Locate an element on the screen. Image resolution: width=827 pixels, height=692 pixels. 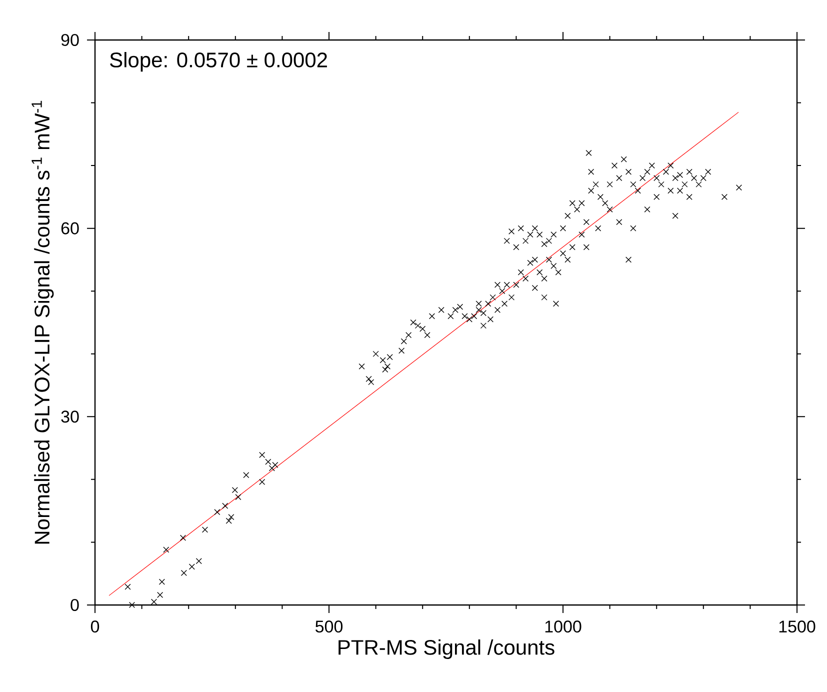
x-tick-label: 1000 is located at coordinates (563, 626).